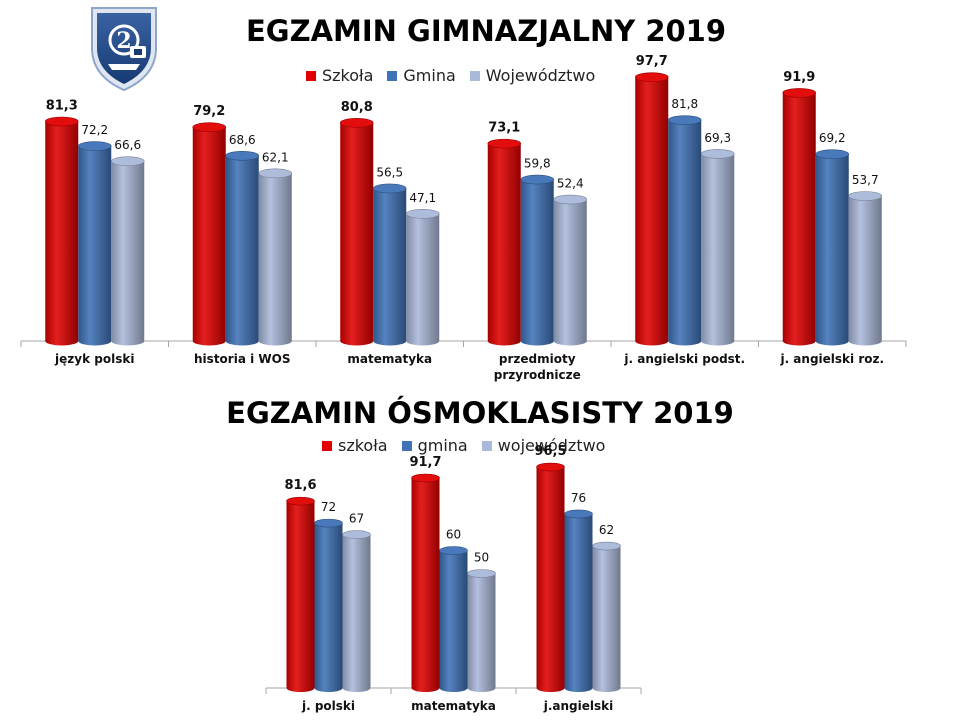 The width and height of the screenshot is (960, 720). Describe the element at coordinates (457, 75) in the screenshot. I see `legend-gimnazjalny: Szkoła Gmina Województwo` at that location.